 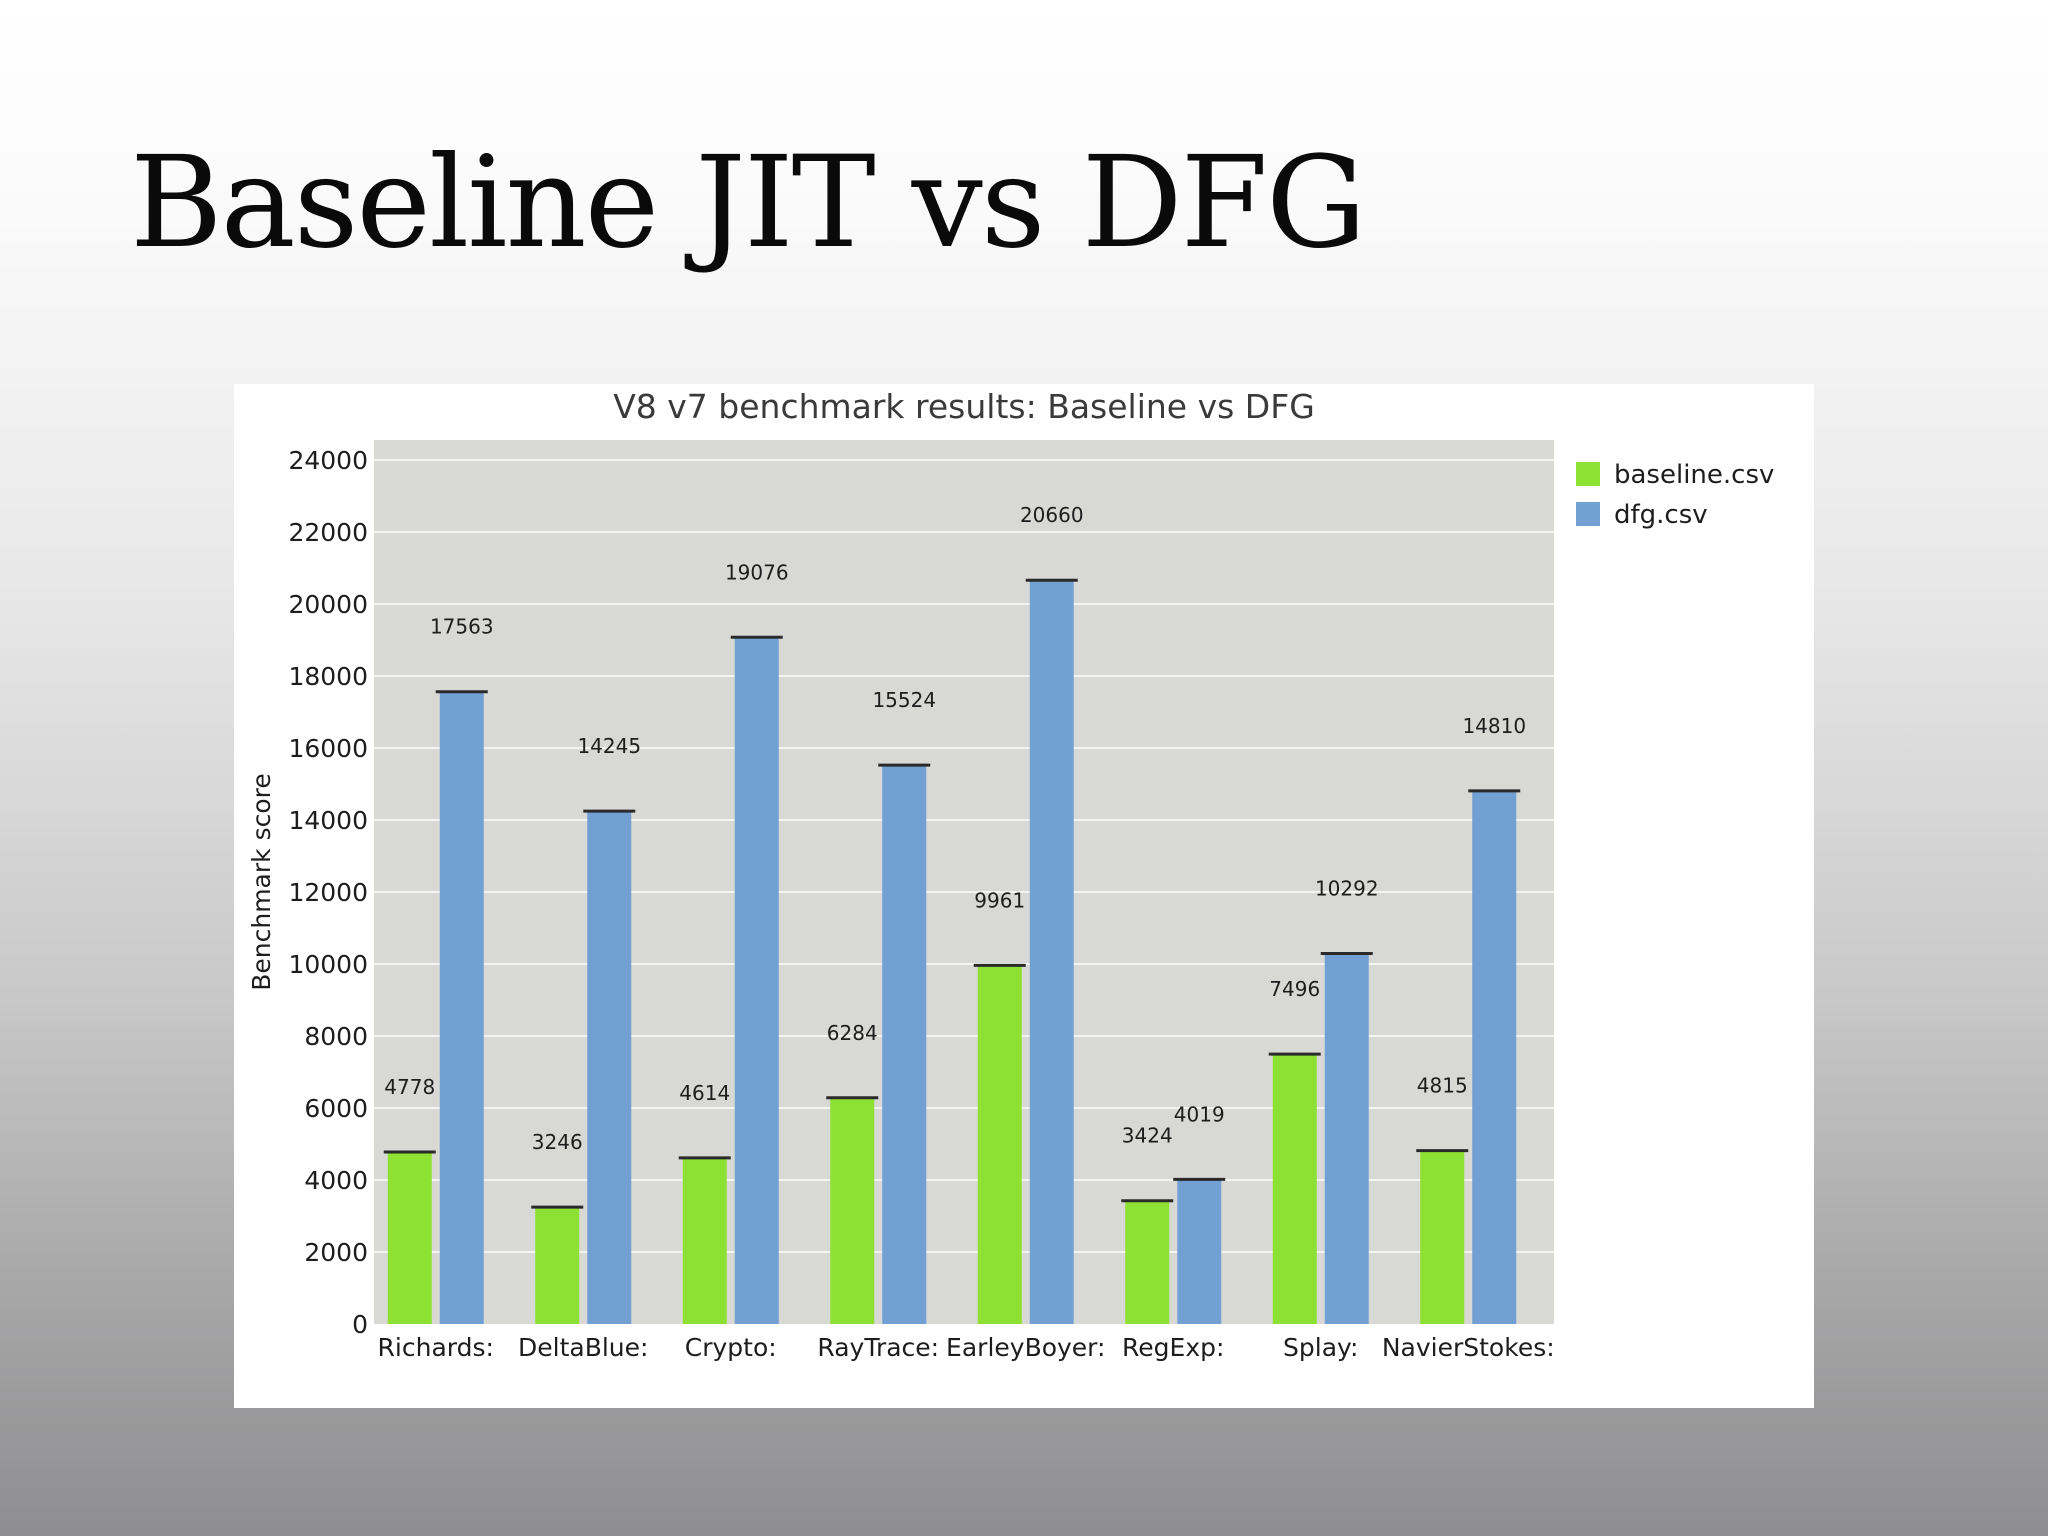 I want to click on y-tick-label: 14000, so click(x=328, y=820).